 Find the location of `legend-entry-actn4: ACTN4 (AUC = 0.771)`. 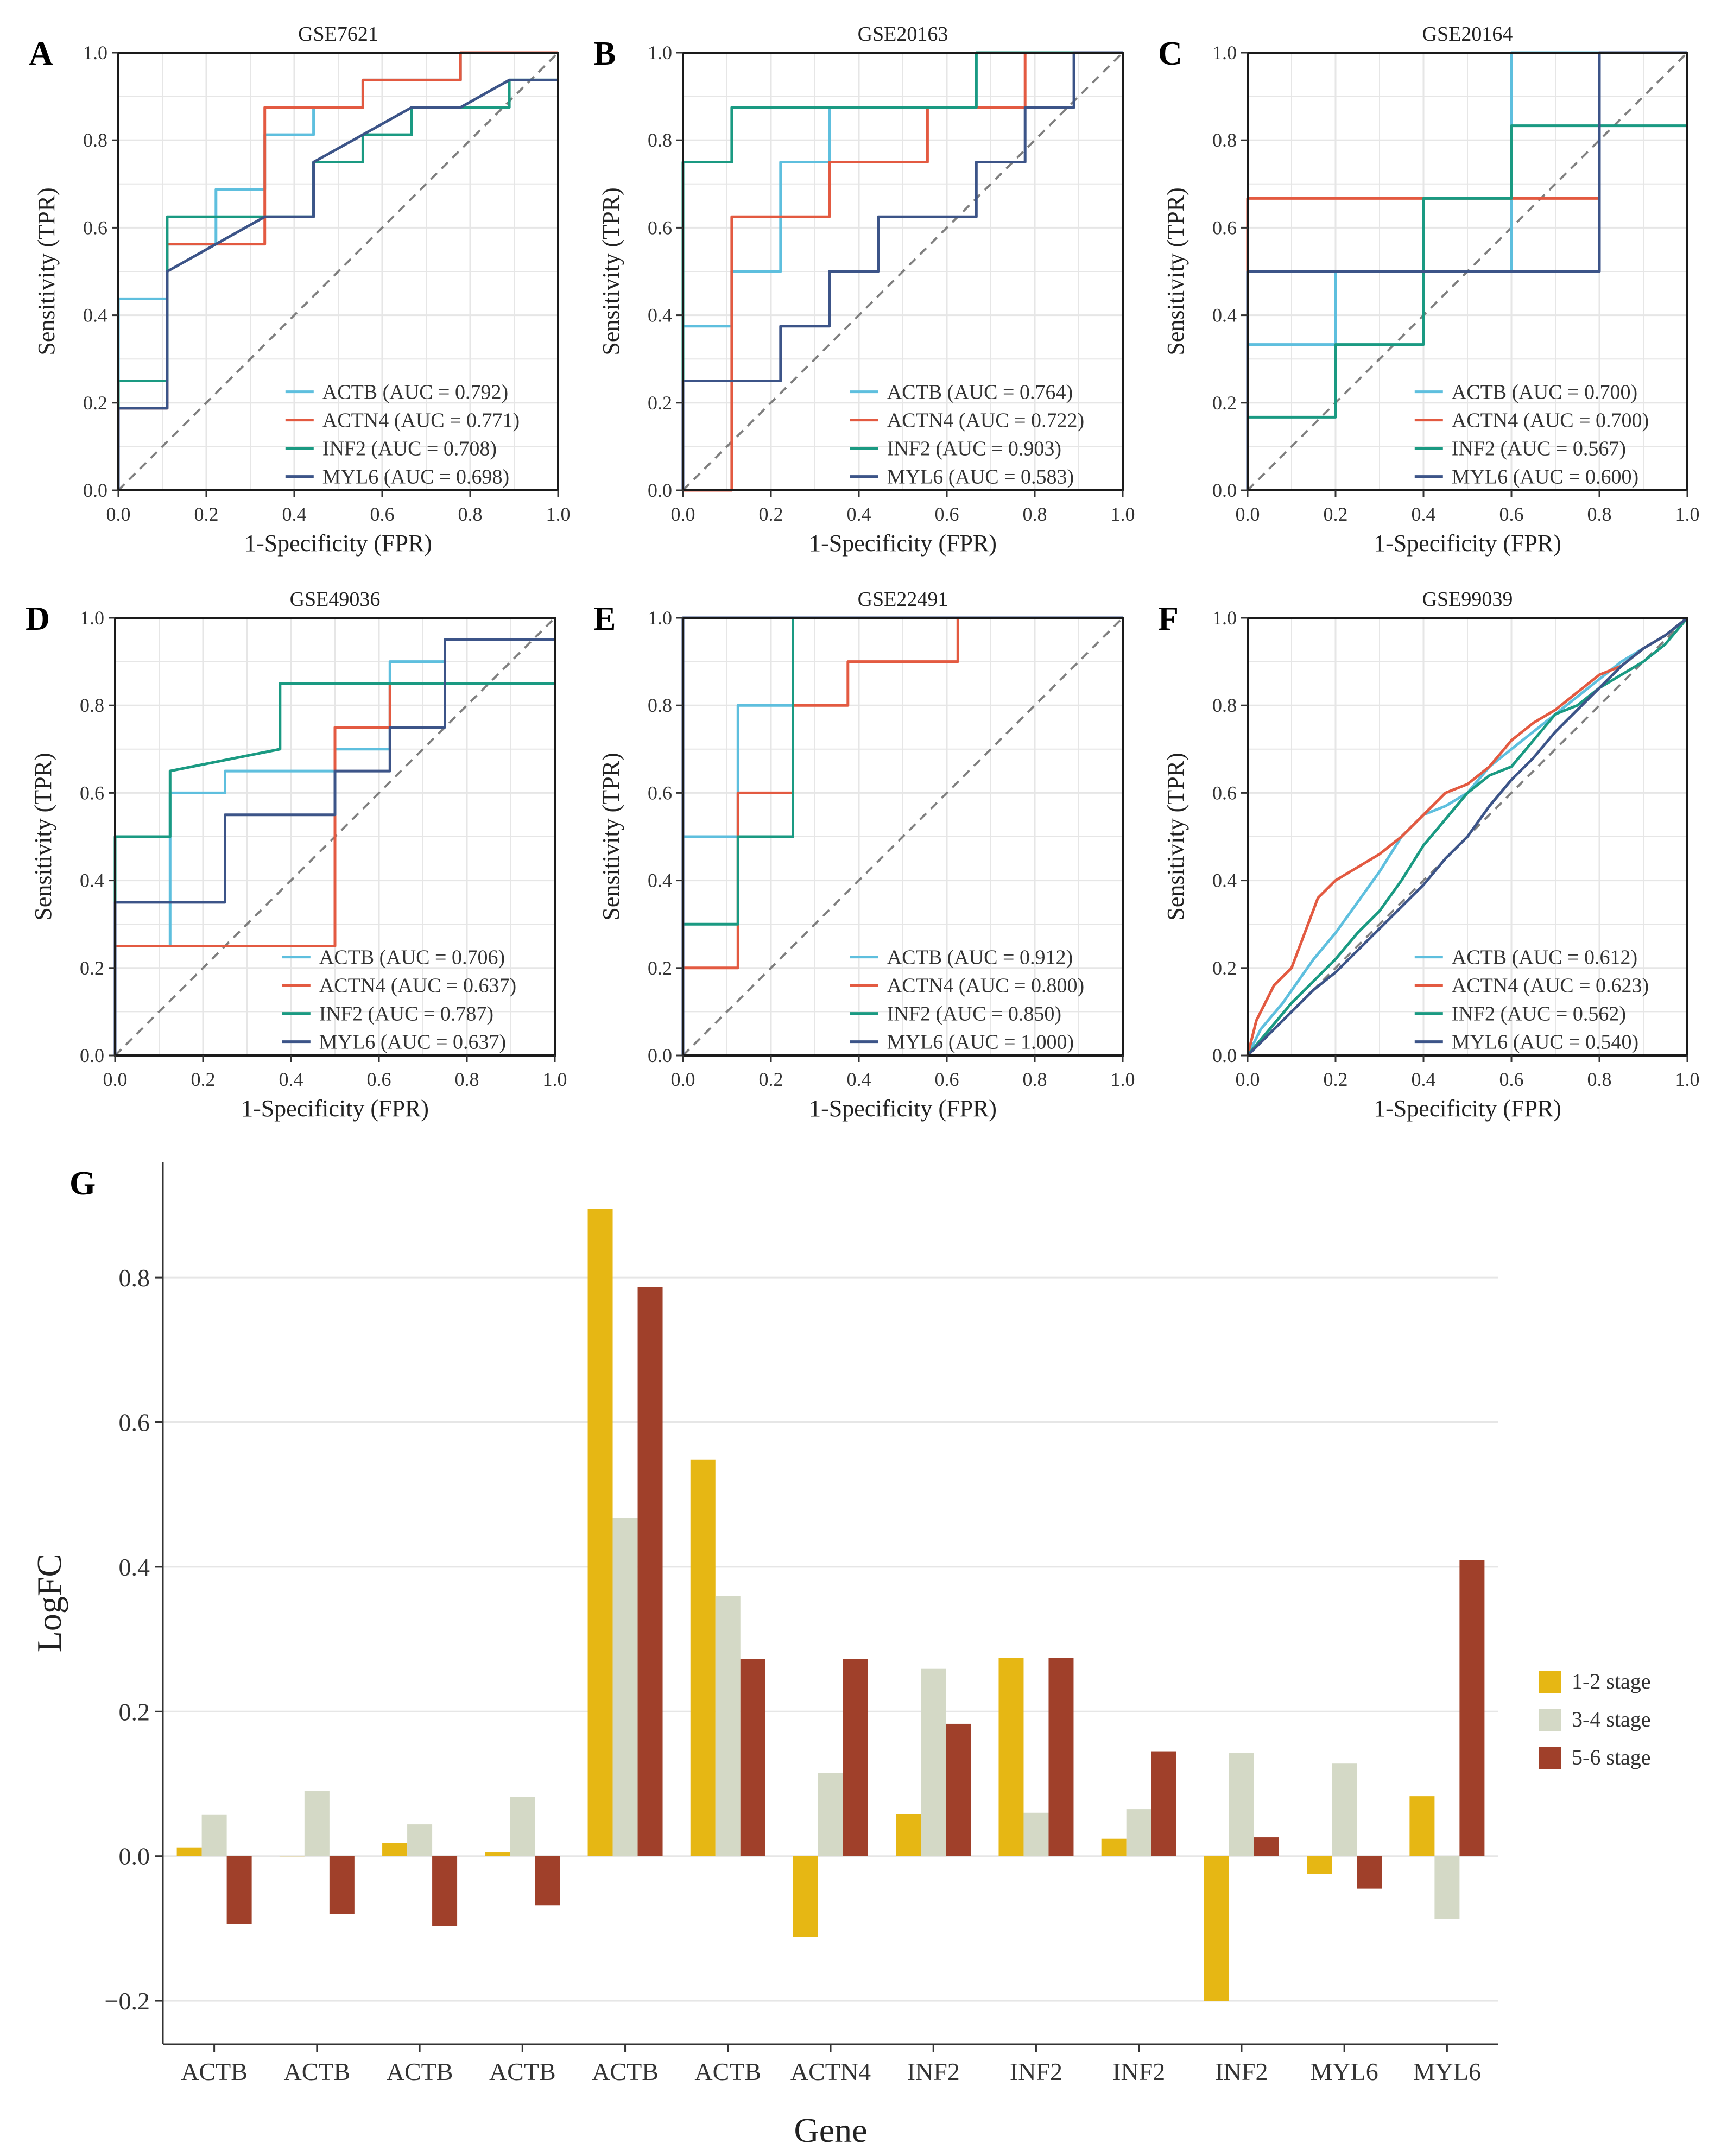

legend-entry-actn4: ACTN4 (AUC = 0.771) is located at coordinates (421, 421).